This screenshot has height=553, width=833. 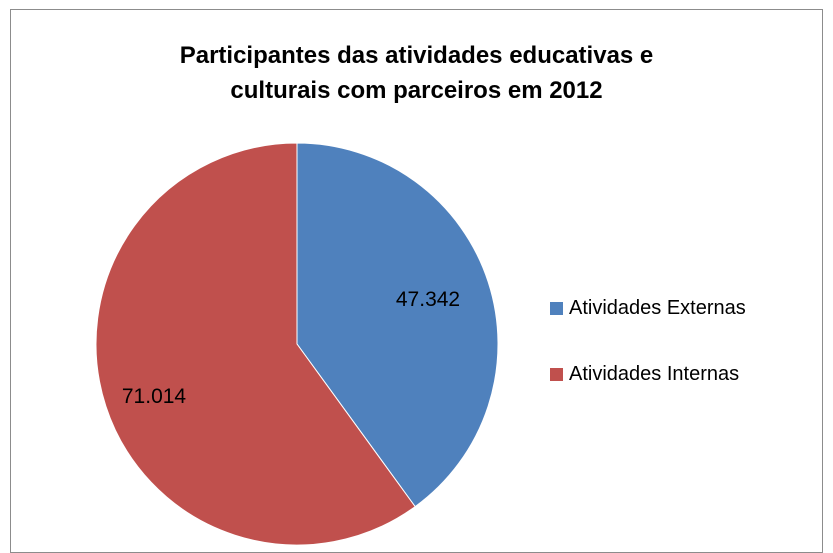 I want to click on slice-label-externas: 47.342, so click(x=428, y=299).